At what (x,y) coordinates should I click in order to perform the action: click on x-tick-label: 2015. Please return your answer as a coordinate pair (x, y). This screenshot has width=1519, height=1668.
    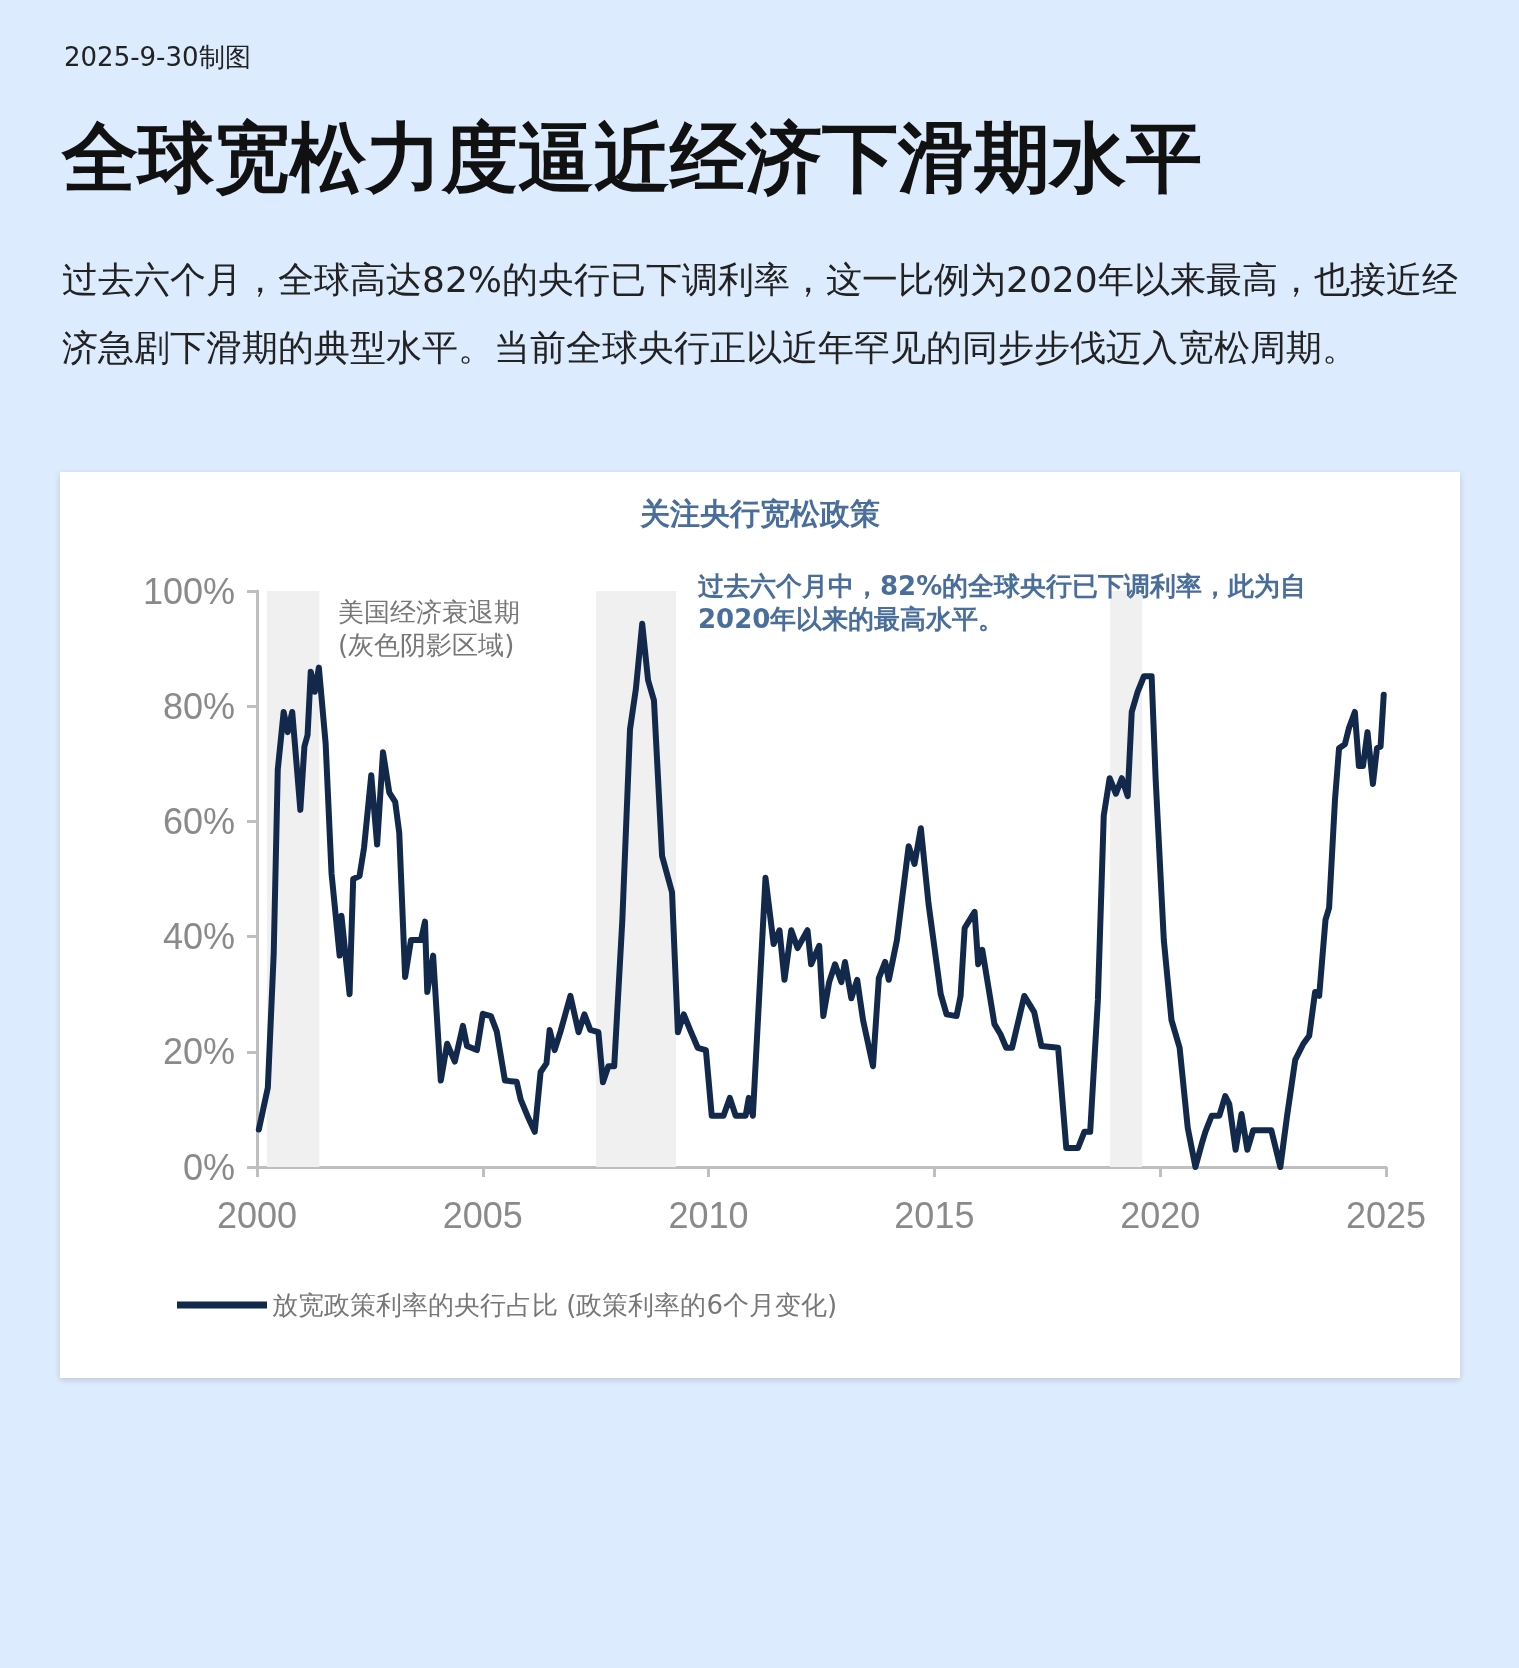
    Looking at the image, I should click on (934, 1215).